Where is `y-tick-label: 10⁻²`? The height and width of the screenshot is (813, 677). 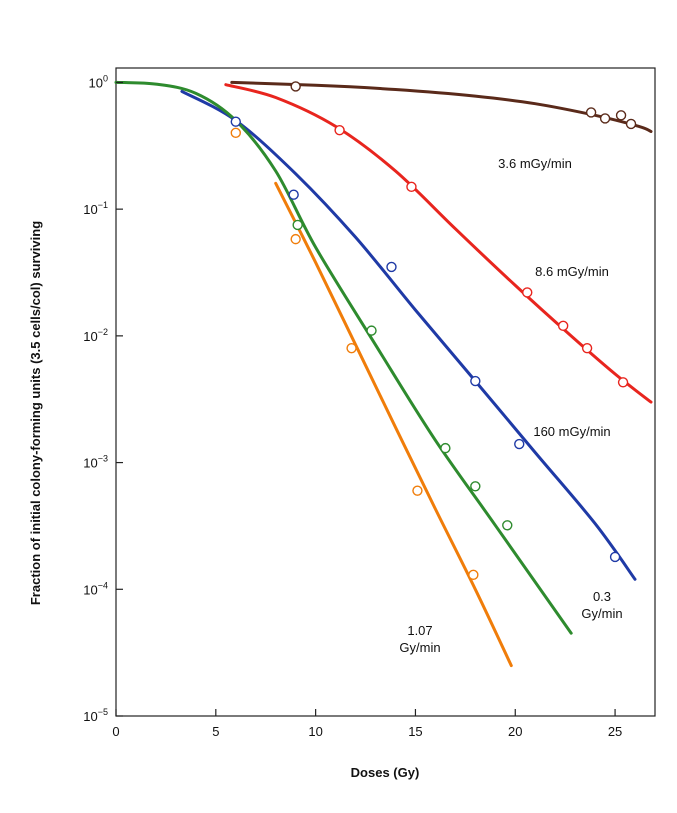
y-tick-label: 10⁻² is located at coordinates (95, 335).